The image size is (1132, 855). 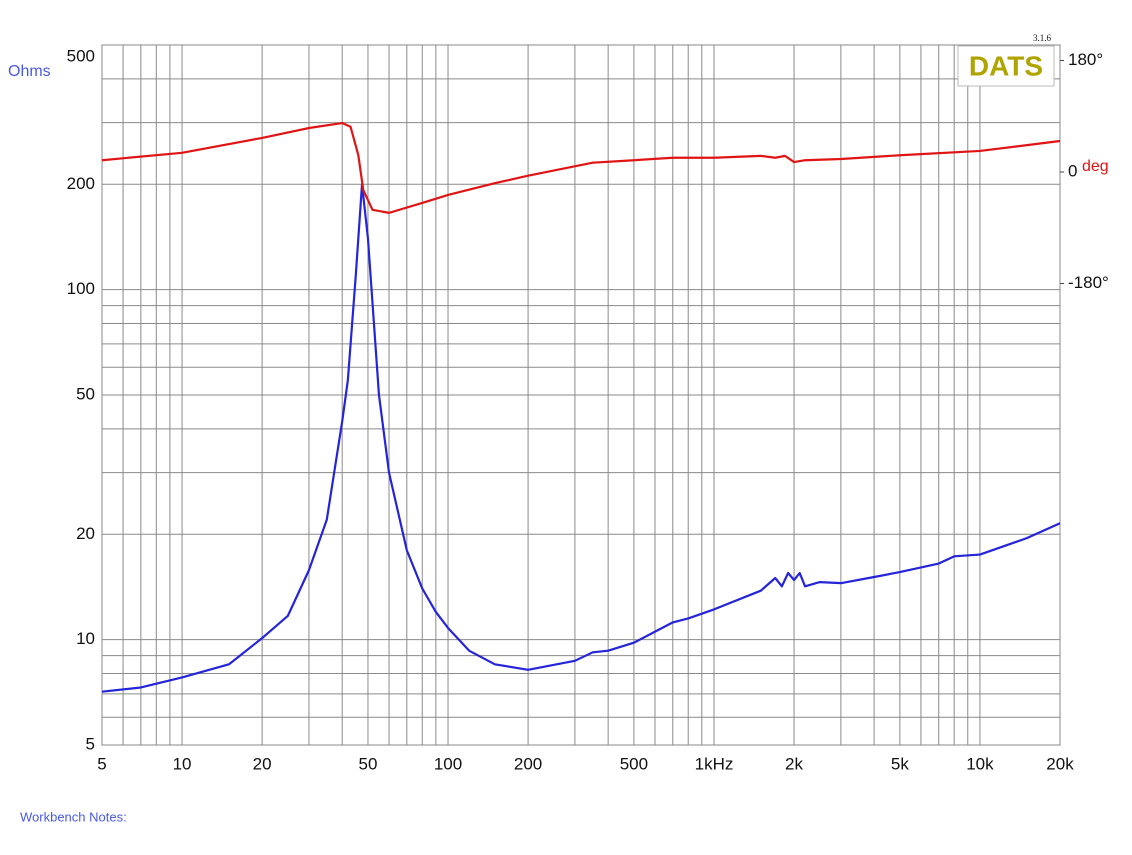 I want to click on x-tick-label: 10k, so click(x=980, y=763).